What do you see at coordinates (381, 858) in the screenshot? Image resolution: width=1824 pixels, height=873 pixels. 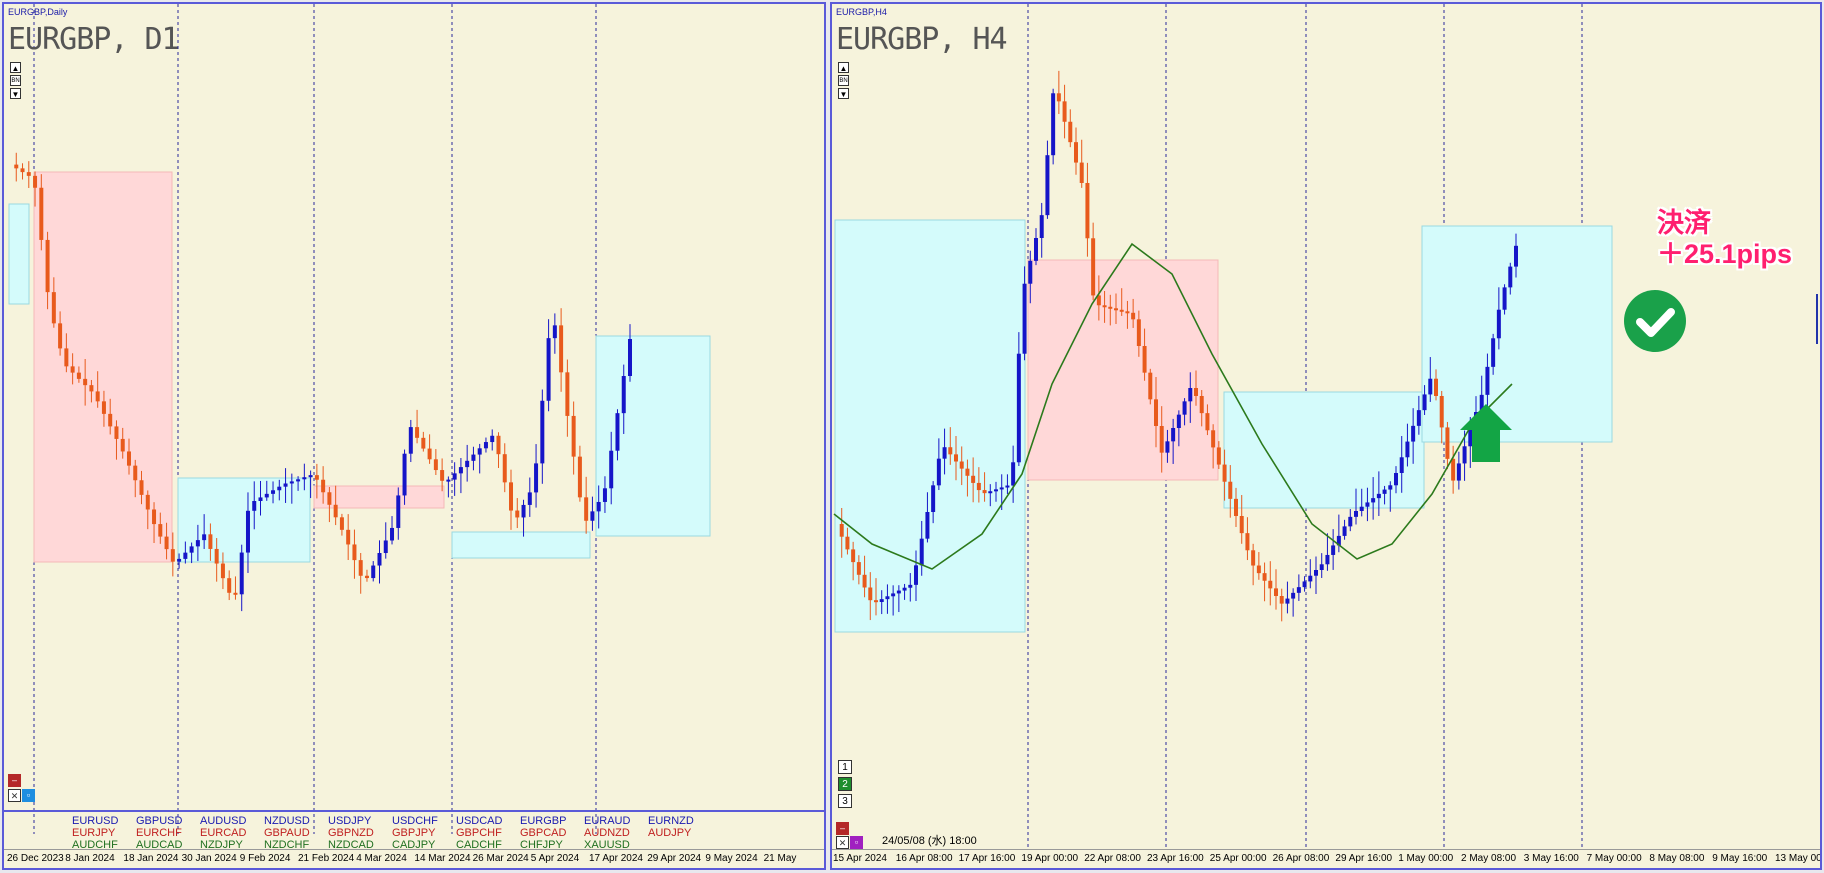 I see `time-axis-label: 4 Mar 2024` at bounding box center [381, 858].